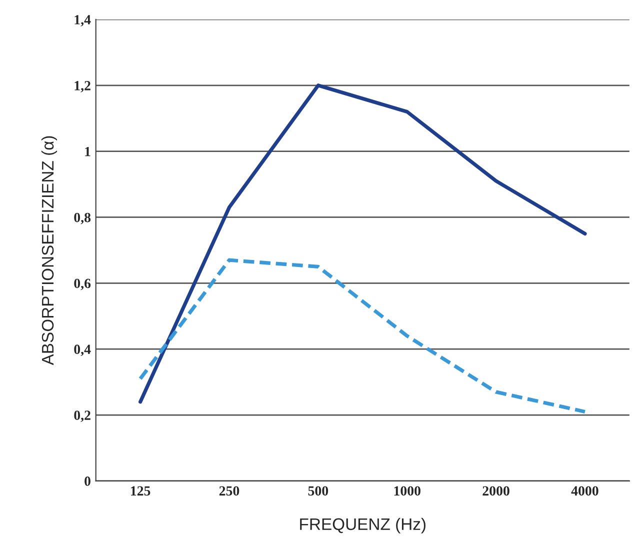  Describe the element at coordinates (82, 86) in the screenshot. I see `y-tick-label: 1,2` at that location.